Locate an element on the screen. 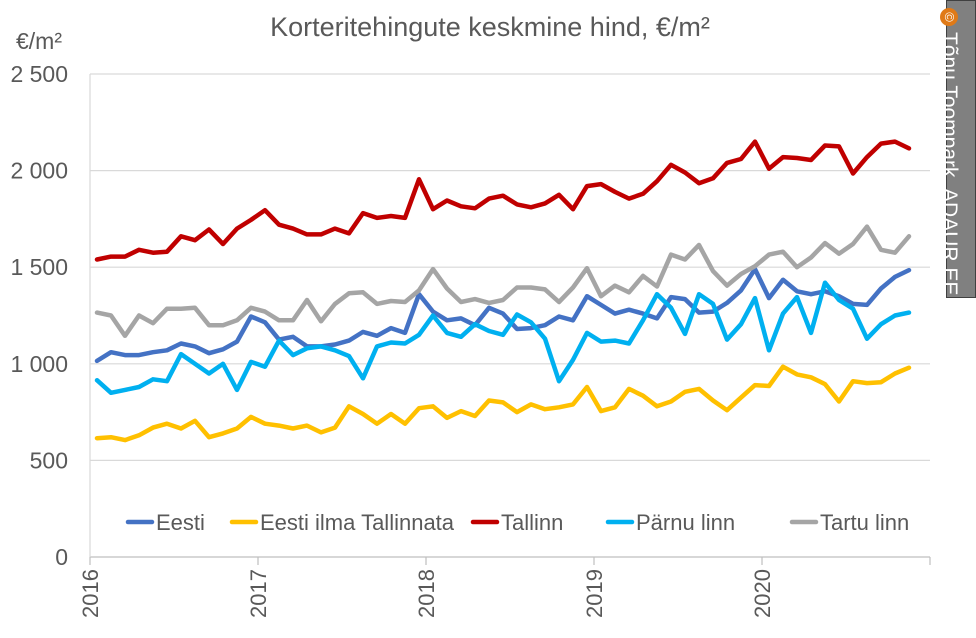 This screenshot has width=976, height=638. credit-watermark: © Tõnu Toompark, ADAUR.EE is located at coordinates (949, 151).